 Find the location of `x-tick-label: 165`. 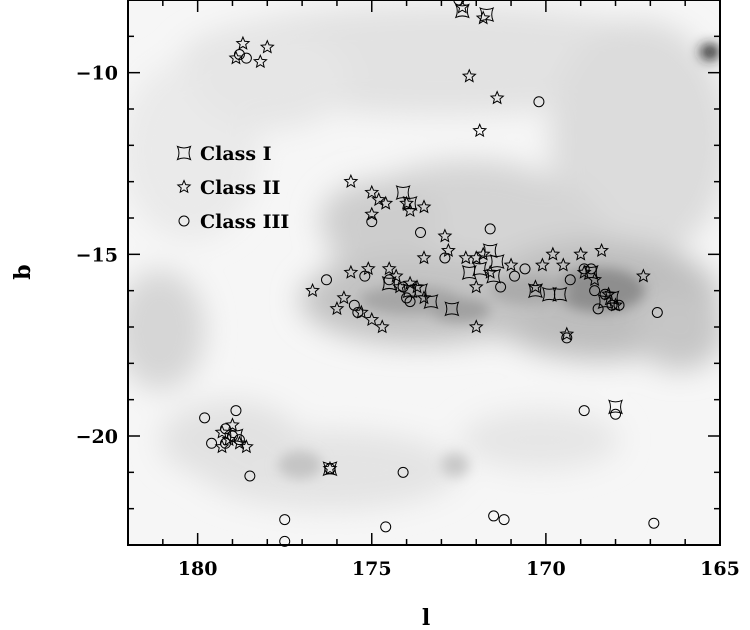

x-tick-label: 165 is located at coordinates (720, 569).